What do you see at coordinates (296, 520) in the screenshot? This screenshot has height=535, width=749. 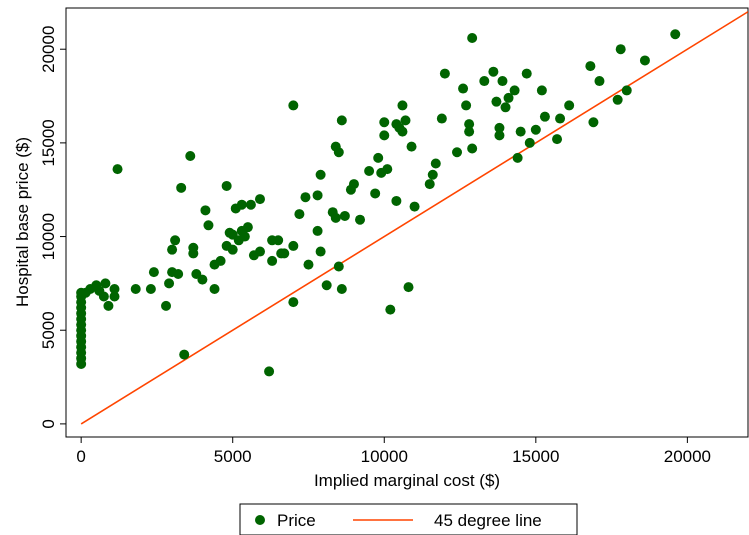 I see `legend-label-price: Price` at bounding box center [296, 520].